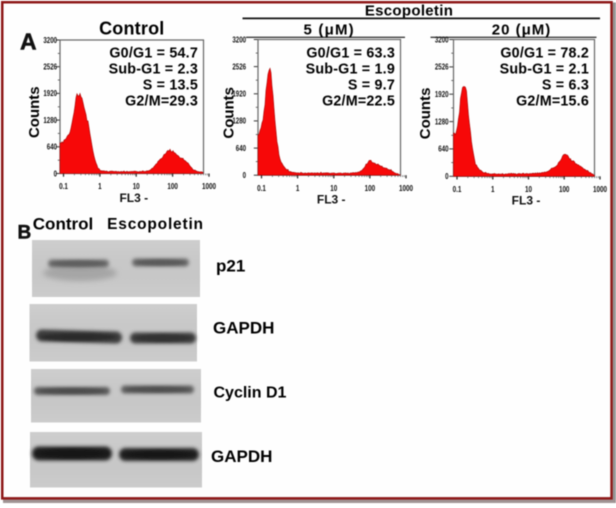 The width and height of the screenshot is (616, 508). What do you see at coordinates (161, 101) in the screenshot?
I see `svg-text: G2/M=29.3` at bounding box center [161, 101].